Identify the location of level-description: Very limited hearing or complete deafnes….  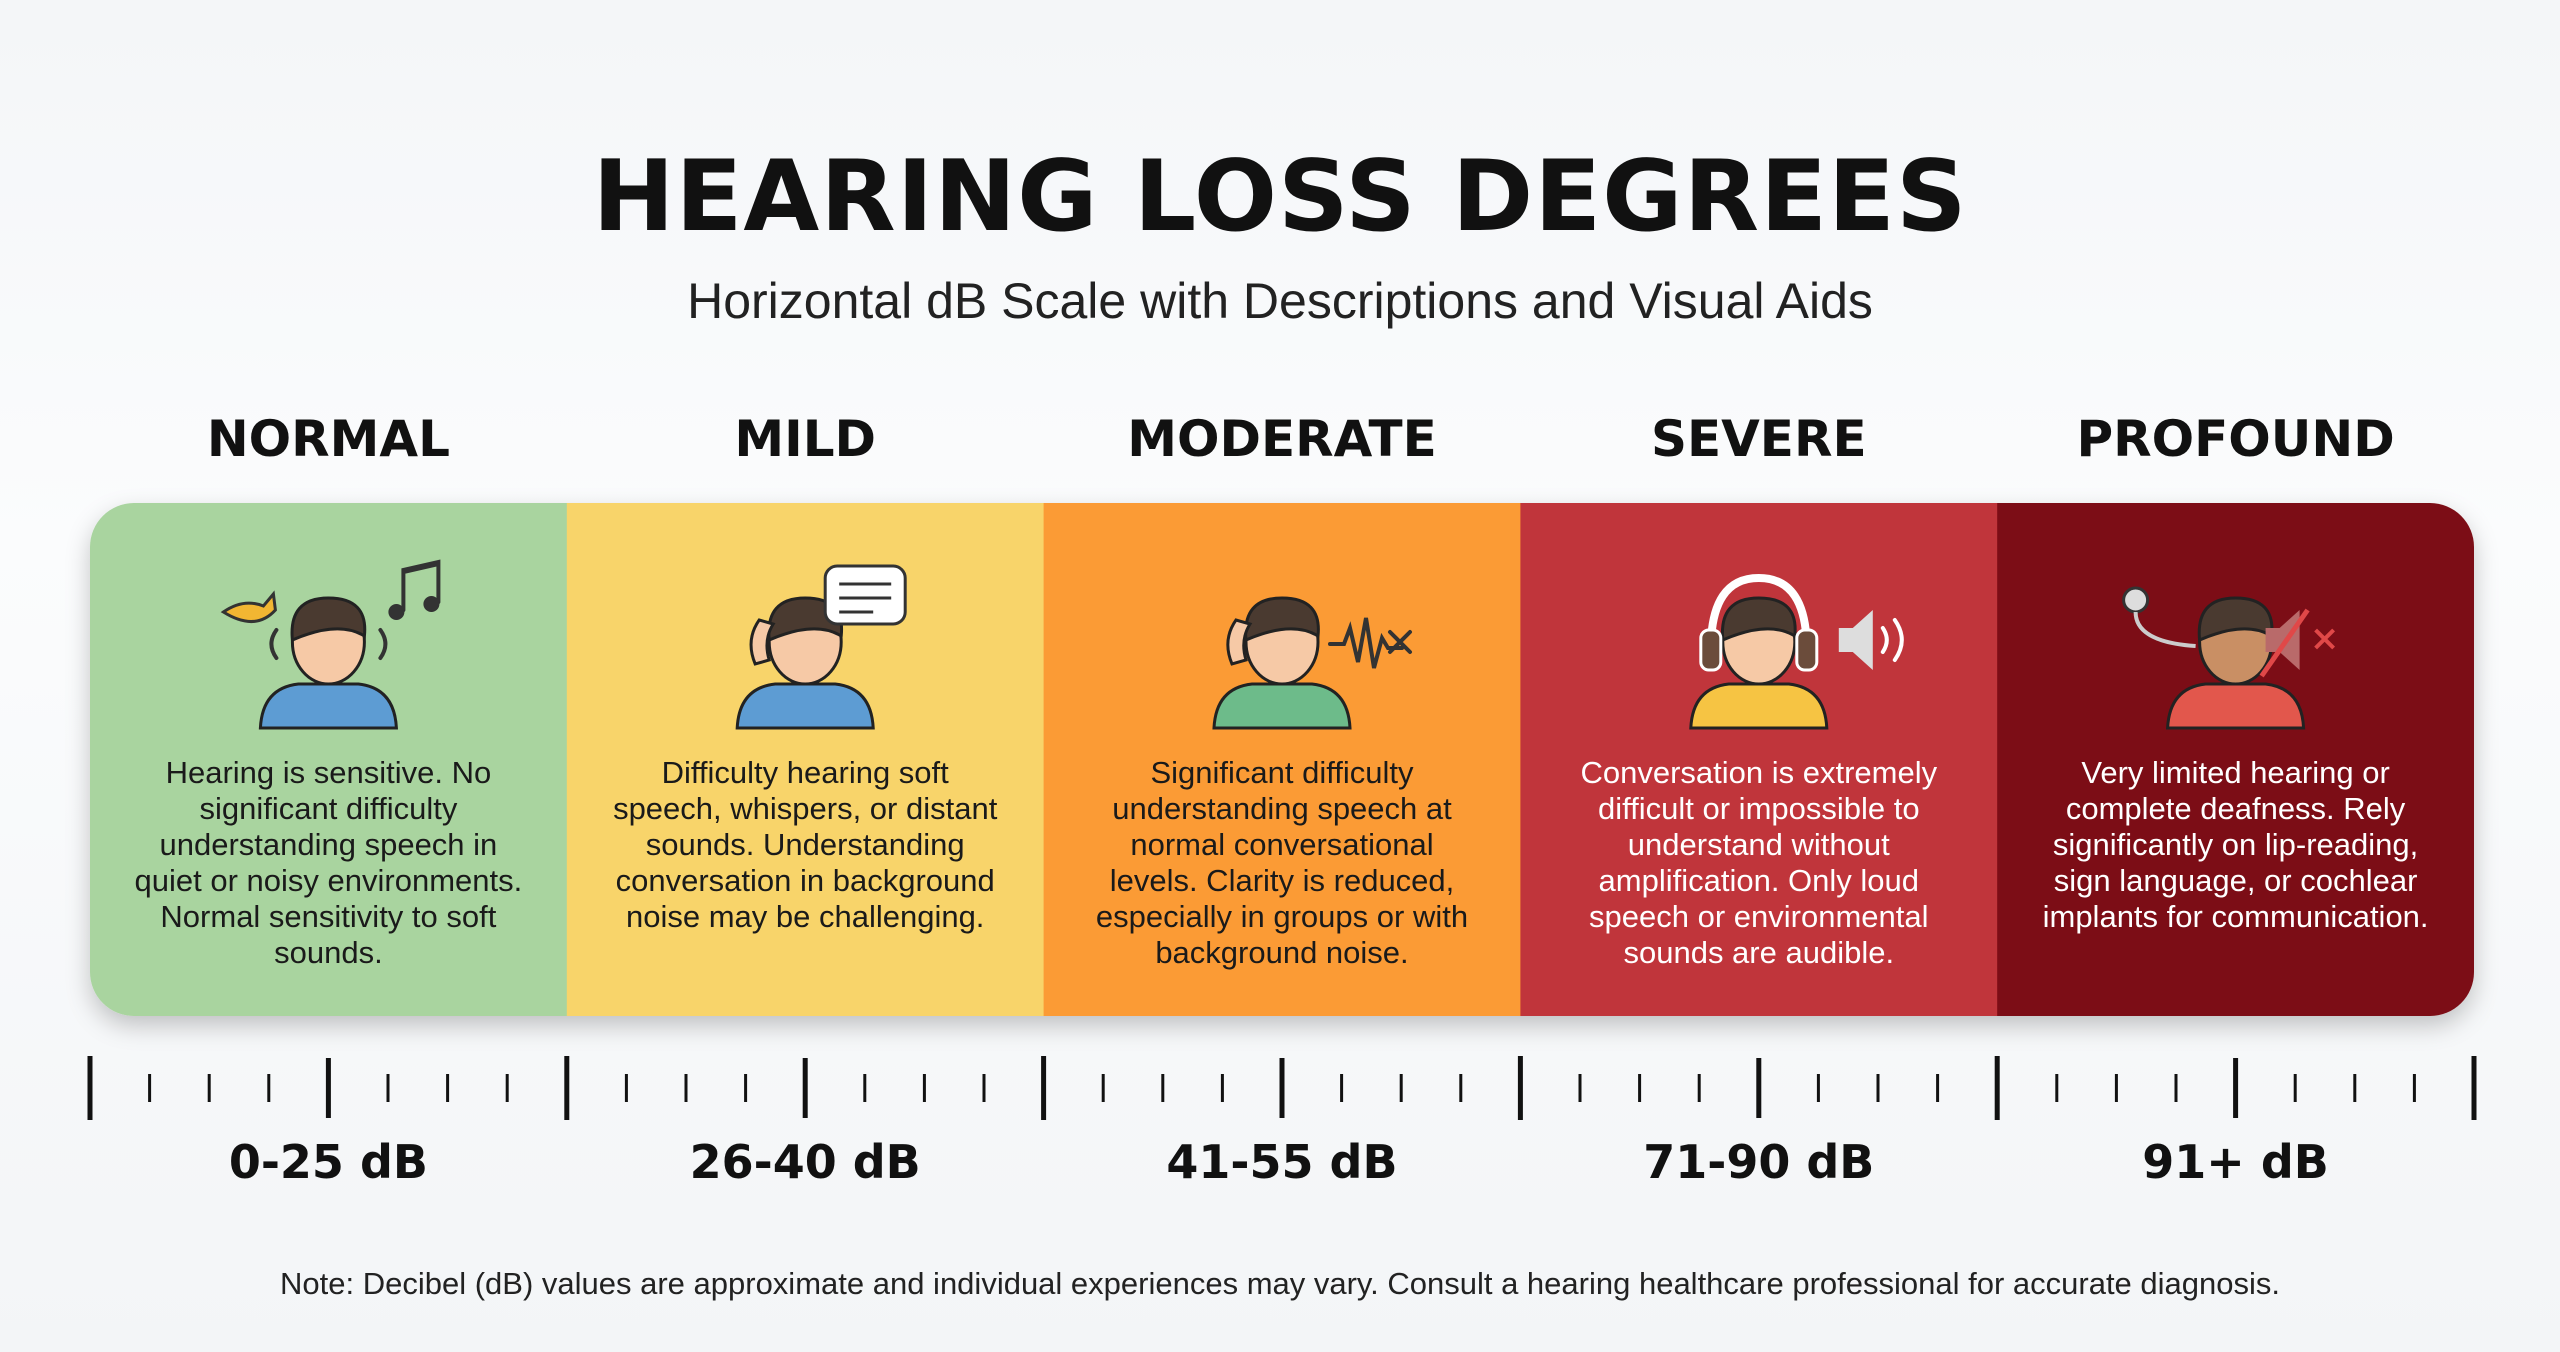
(2235, 844).